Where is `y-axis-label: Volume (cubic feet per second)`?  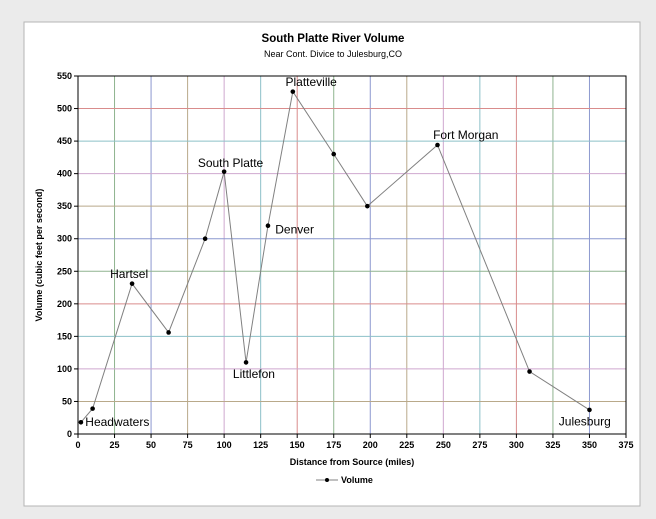
y-axis-label: Volume (cubic feet per second) is located at coordinates (39, 255).